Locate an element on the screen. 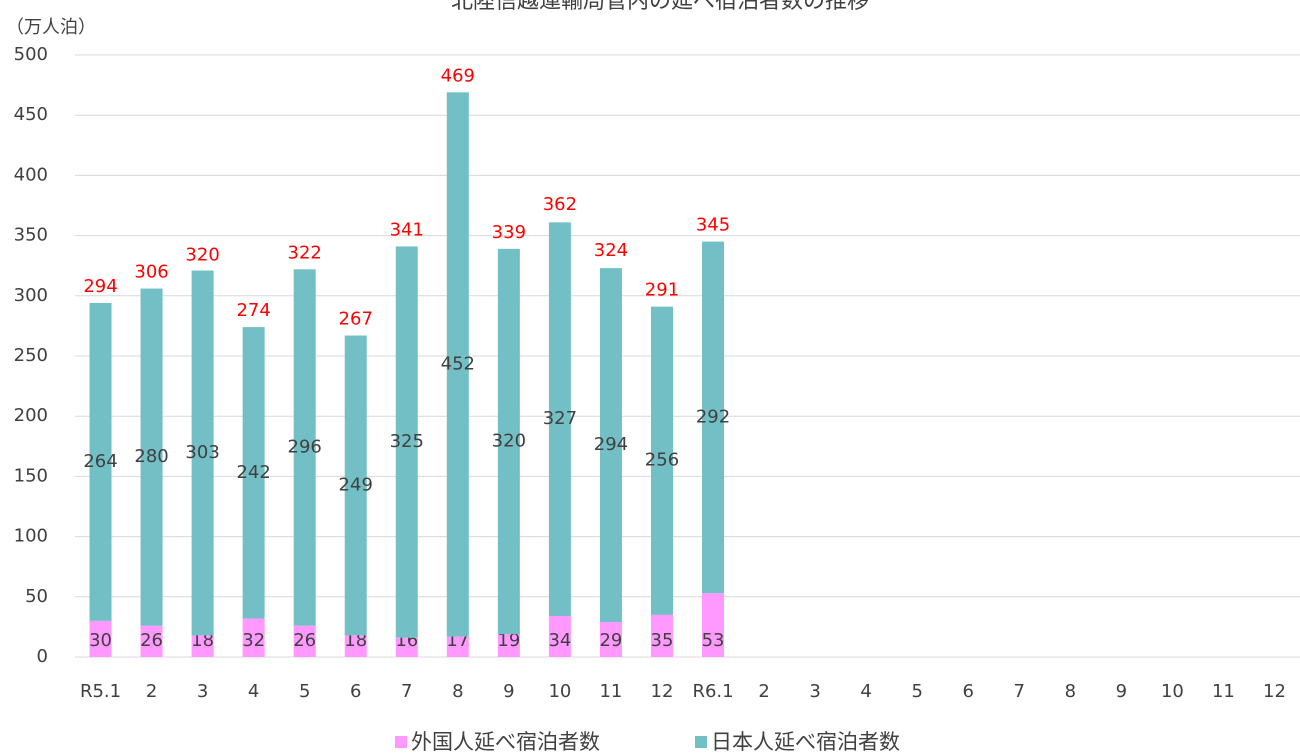  data-label: 452 is located at coordinates (458, 363).